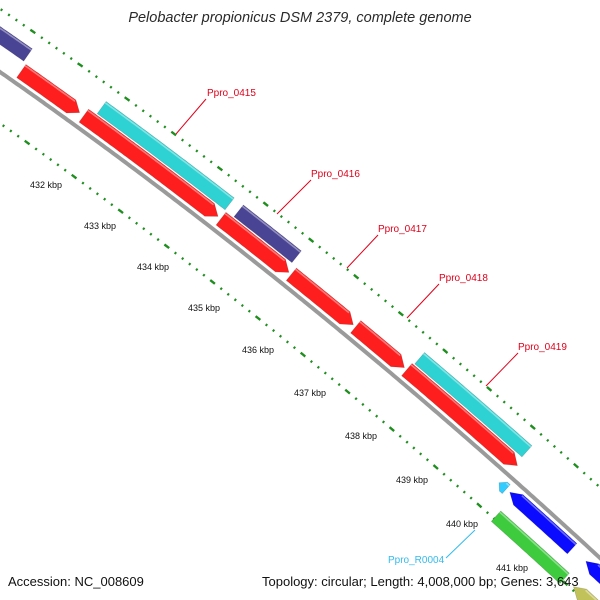 The image size is (600, 600). Describe the element at coordinates (402, 229) in the screenshot. I see `gene-label: Ppro_0417` at that location.